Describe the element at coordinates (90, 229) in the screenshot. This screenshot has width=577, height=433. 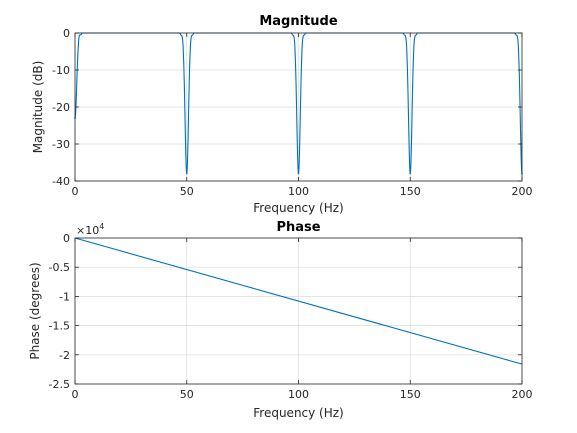
I see `phase-y-multiplier: ×10⁴` at that location.